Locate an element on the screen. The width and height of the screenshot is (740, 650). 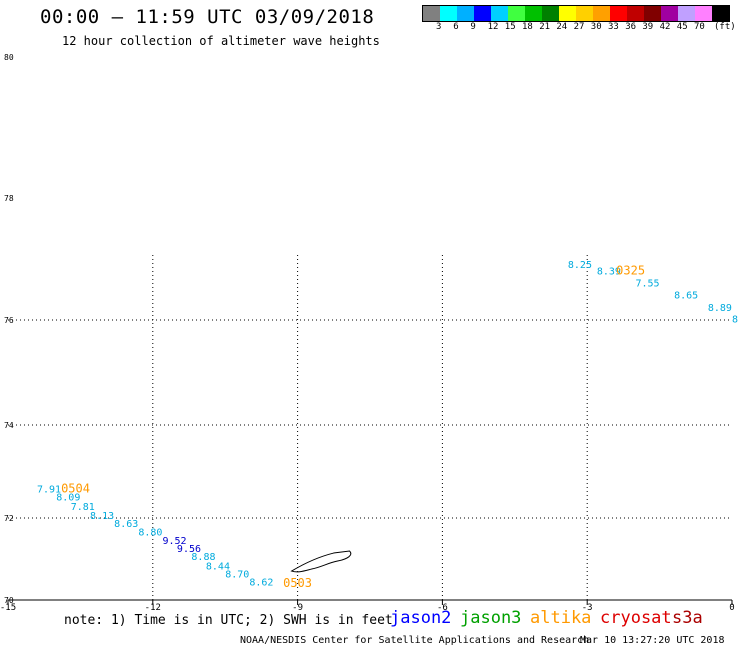
color-scale-label: 15 is located at coordinates (510, 27).